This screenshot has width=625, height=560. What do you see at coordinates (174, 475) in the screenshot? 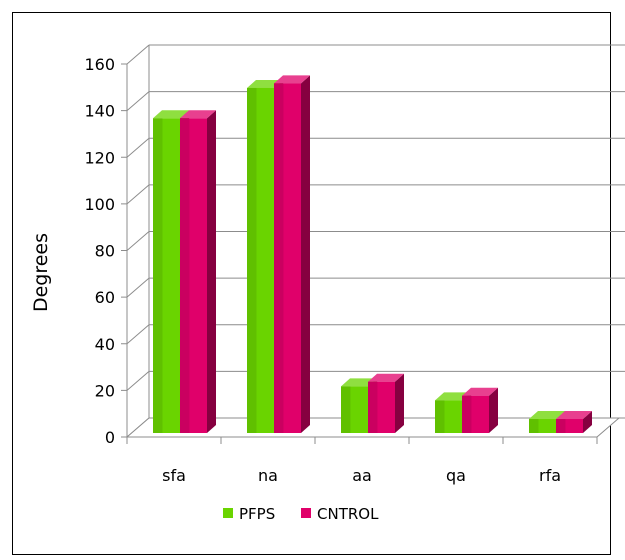
I see `x-tick-label: sfa` at bounding box center [174, 475].